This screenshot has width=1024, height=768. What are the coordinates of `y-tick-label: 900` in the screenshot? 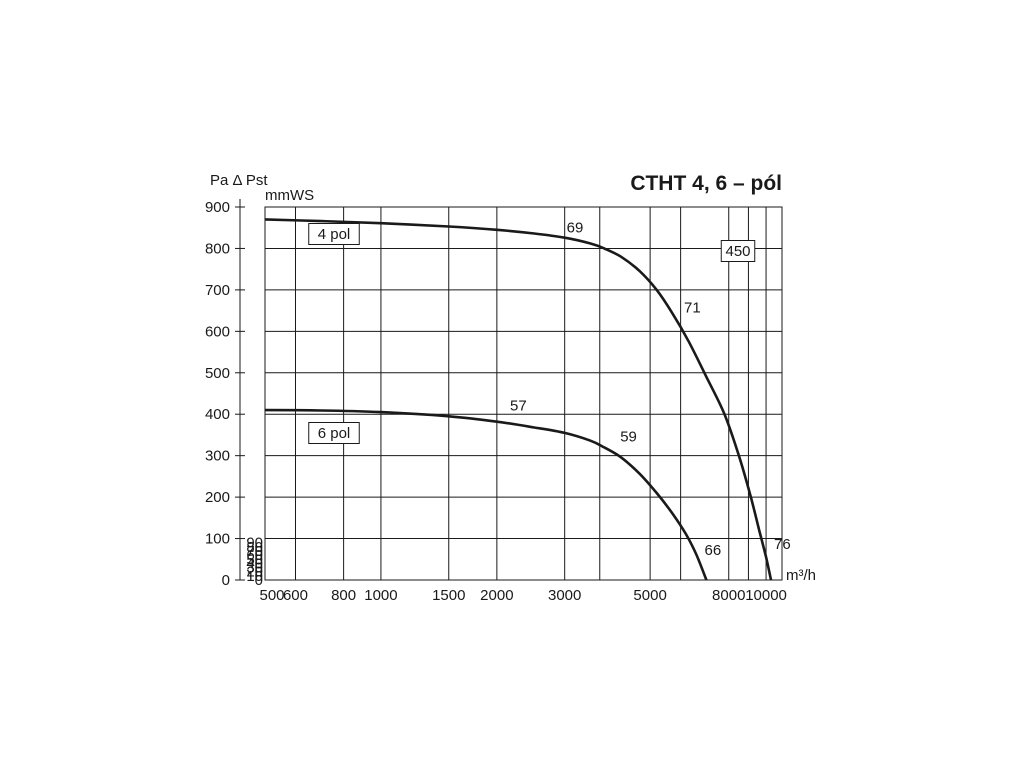 It's located at (217, 207).